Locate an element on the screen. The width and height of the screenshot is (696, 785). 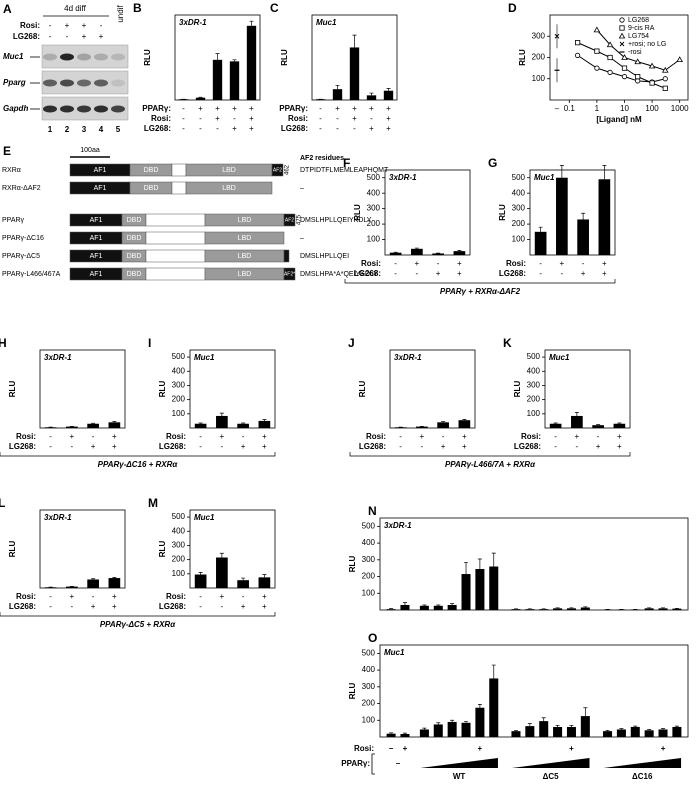
y-tick-label: 400 is located at coordinates (179, 370).